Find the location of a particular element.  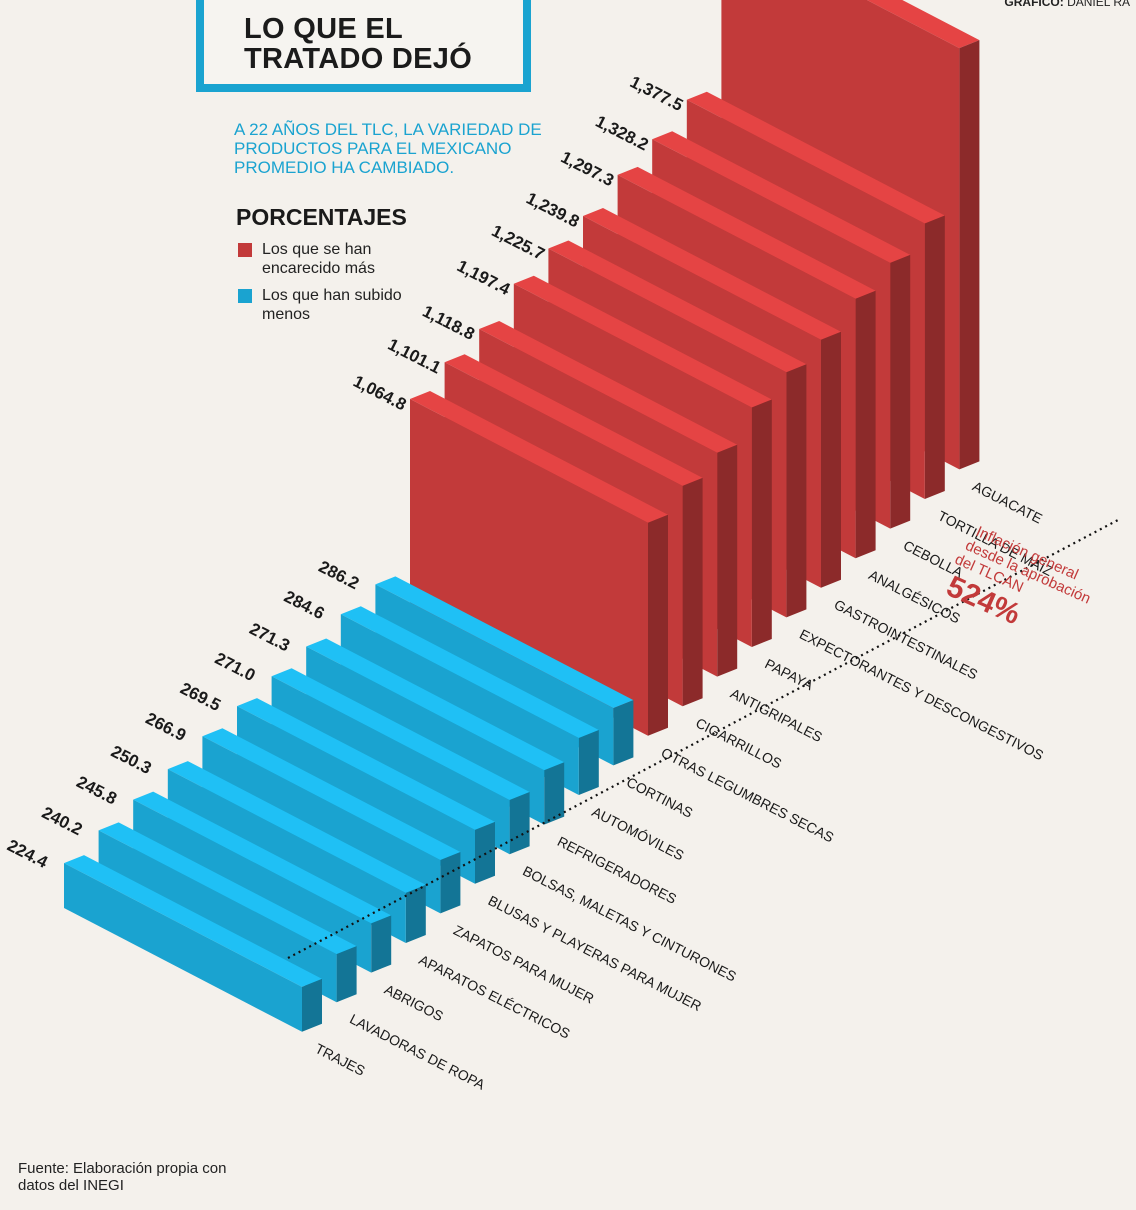

subtitle-line-3: PROMEDIO HA CAMBIADO. is located at coordinates (344, 167).